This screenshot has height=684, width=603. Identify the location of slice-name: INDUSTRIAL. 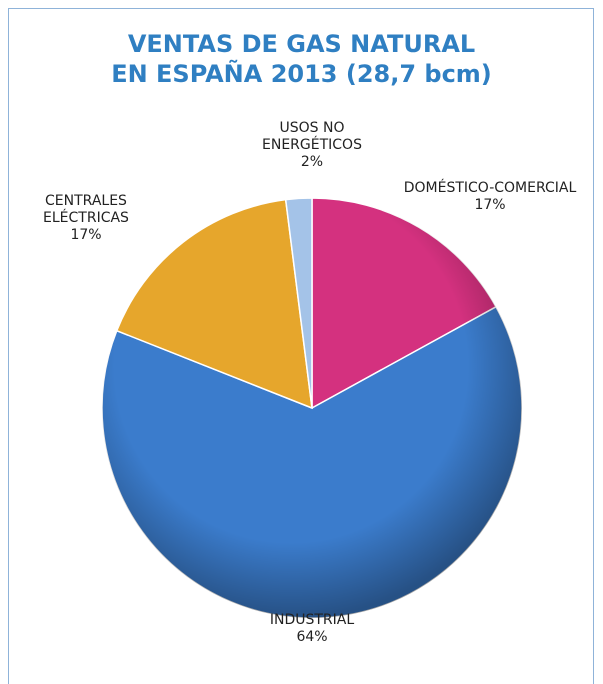
(312, 620).